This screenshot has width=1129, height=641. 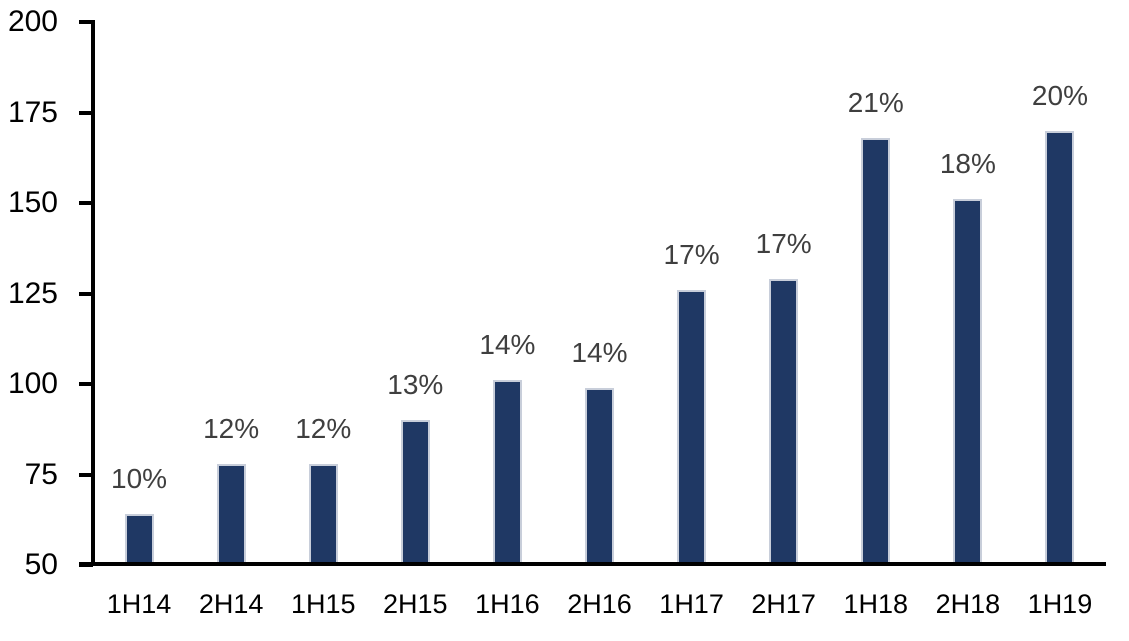 I want to click on x-axis-line, so click(x=592, y=564).